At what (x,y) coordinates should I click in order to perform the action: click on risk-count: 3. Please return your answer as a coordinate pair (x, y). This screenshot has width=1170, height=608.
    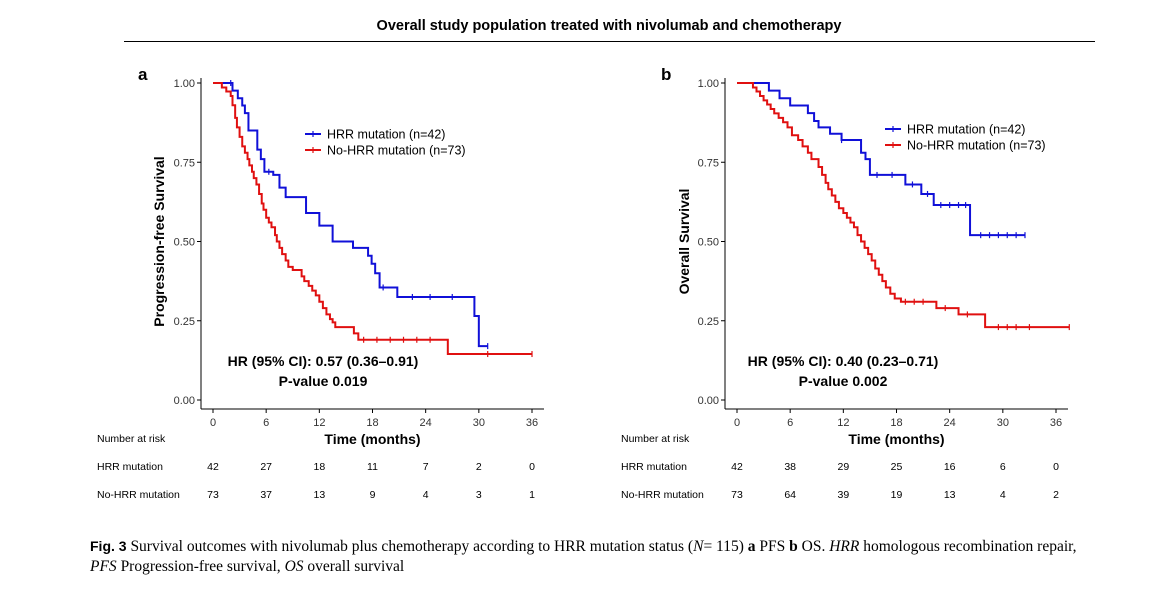
    Looking at the image, I should click on (479, 495).